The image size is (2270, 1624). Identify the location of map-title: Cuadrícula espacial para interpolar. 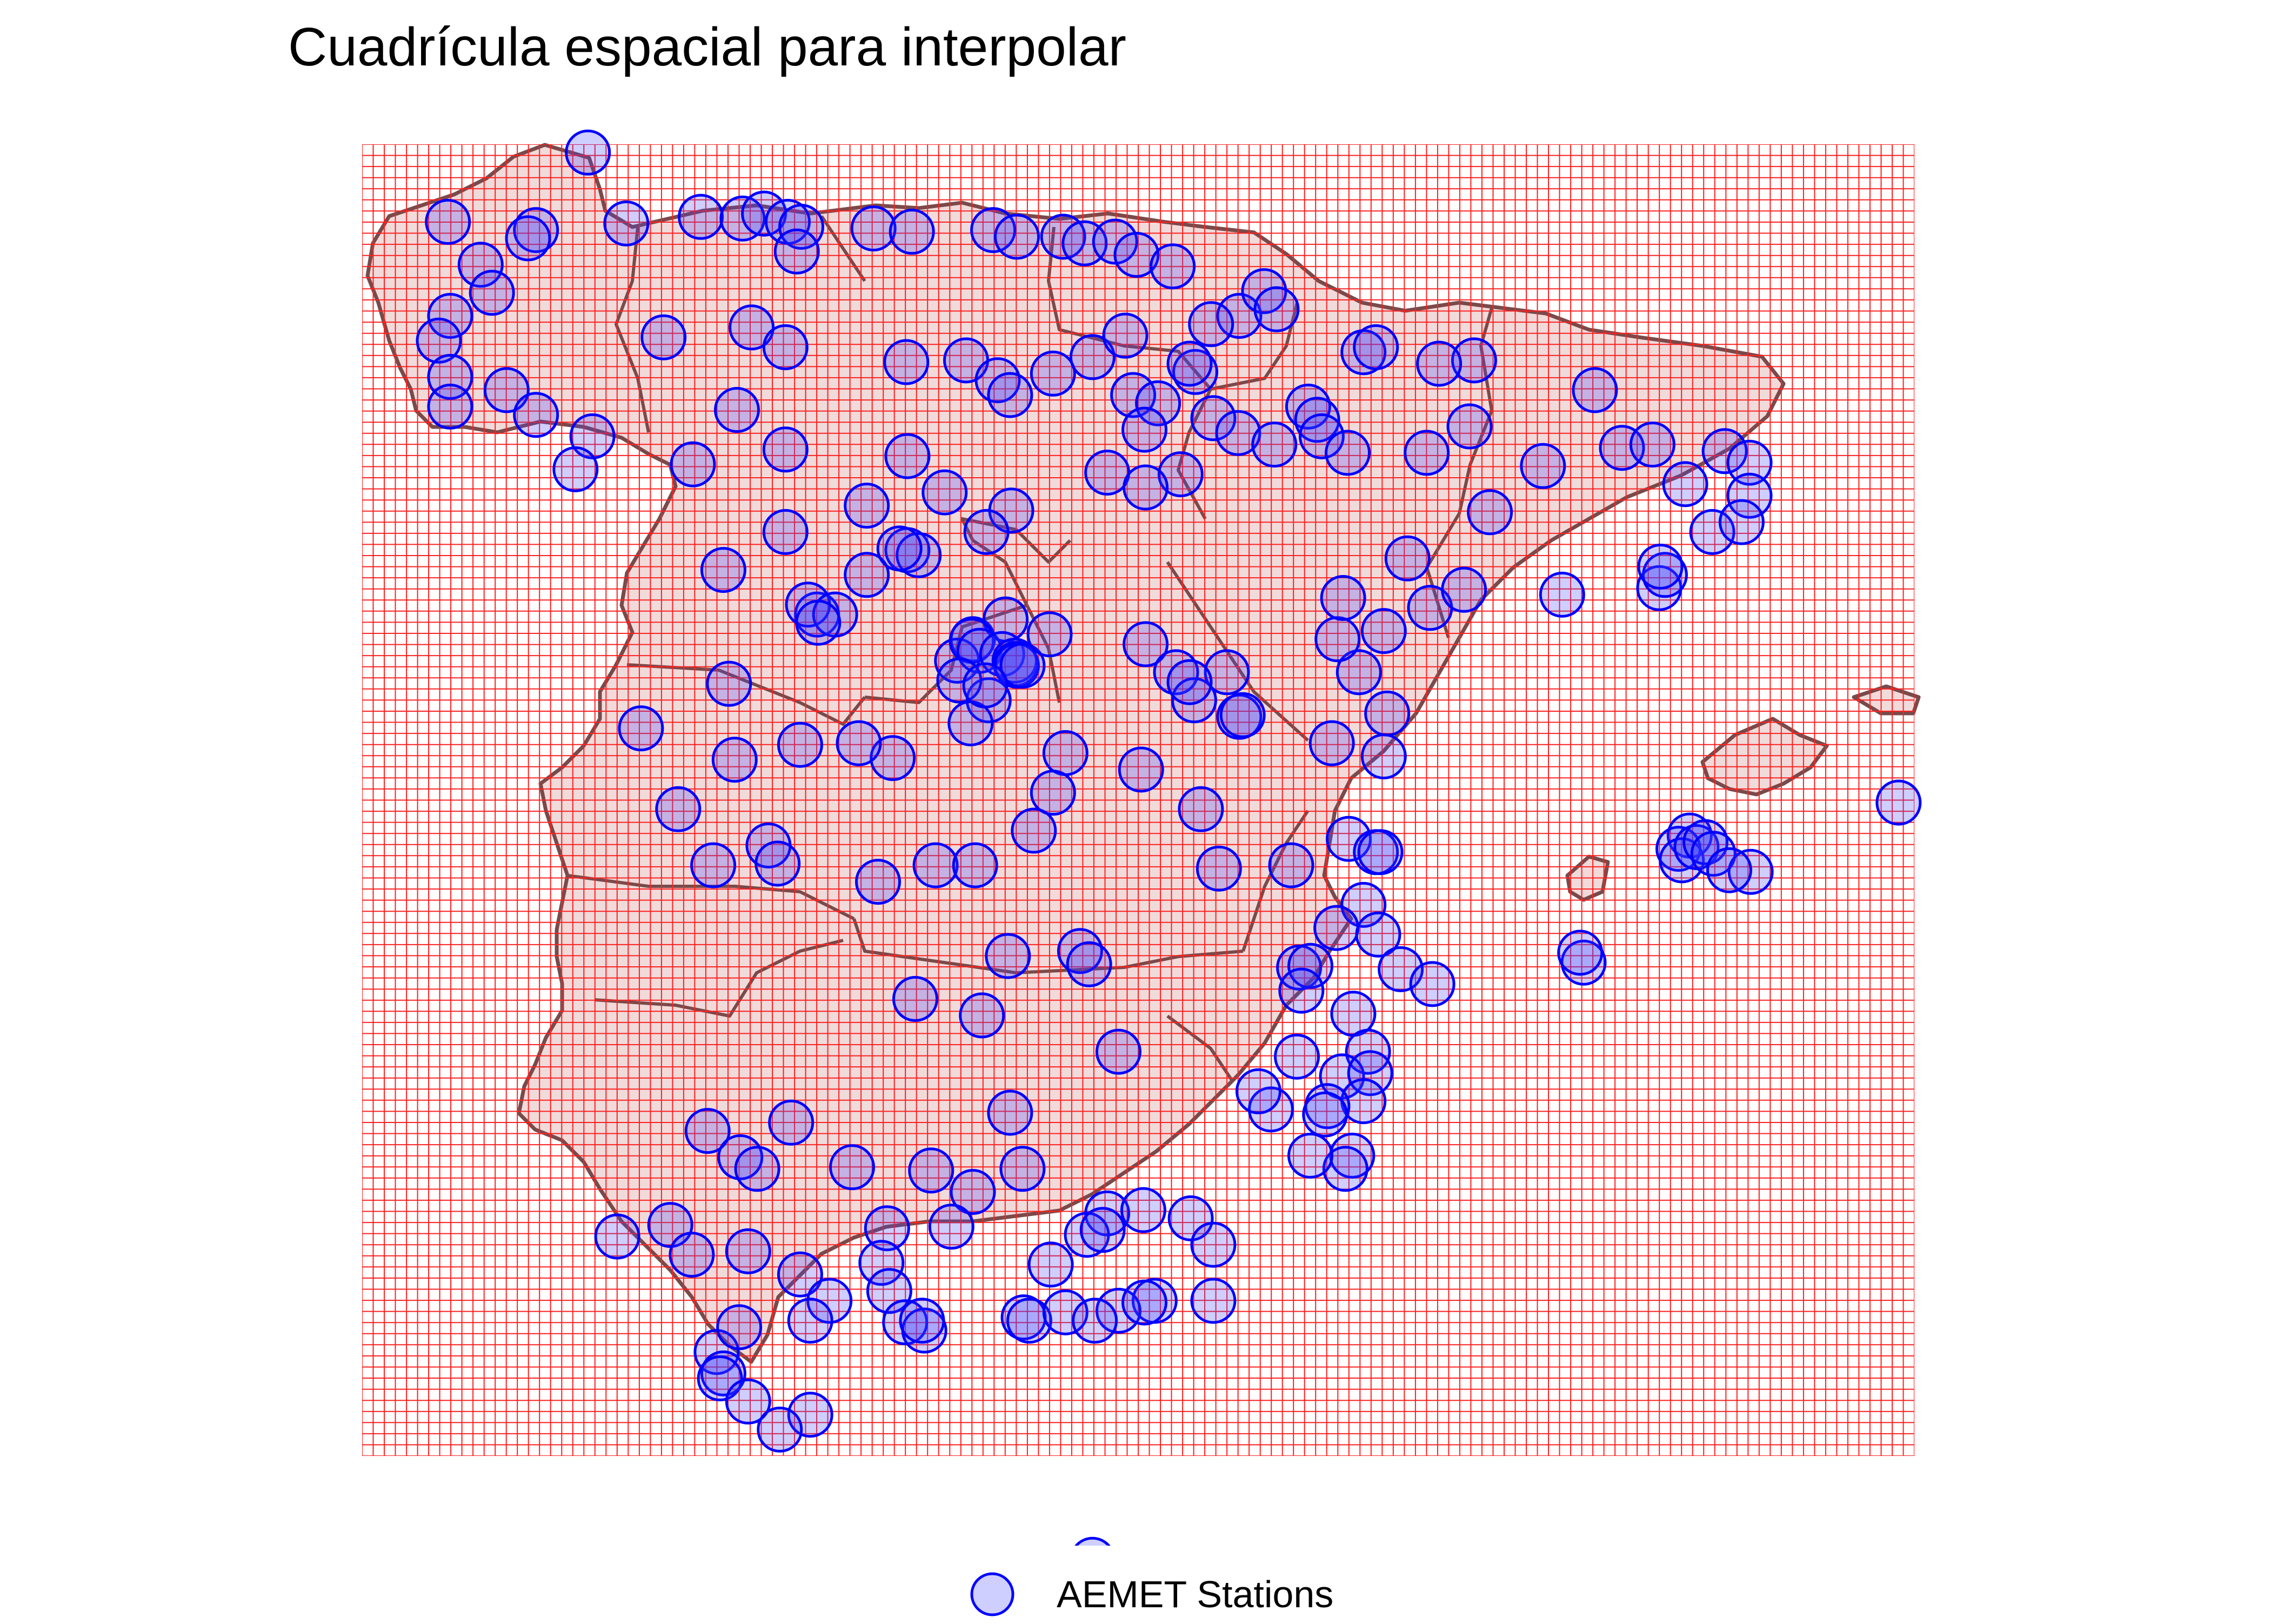
(707, 47).